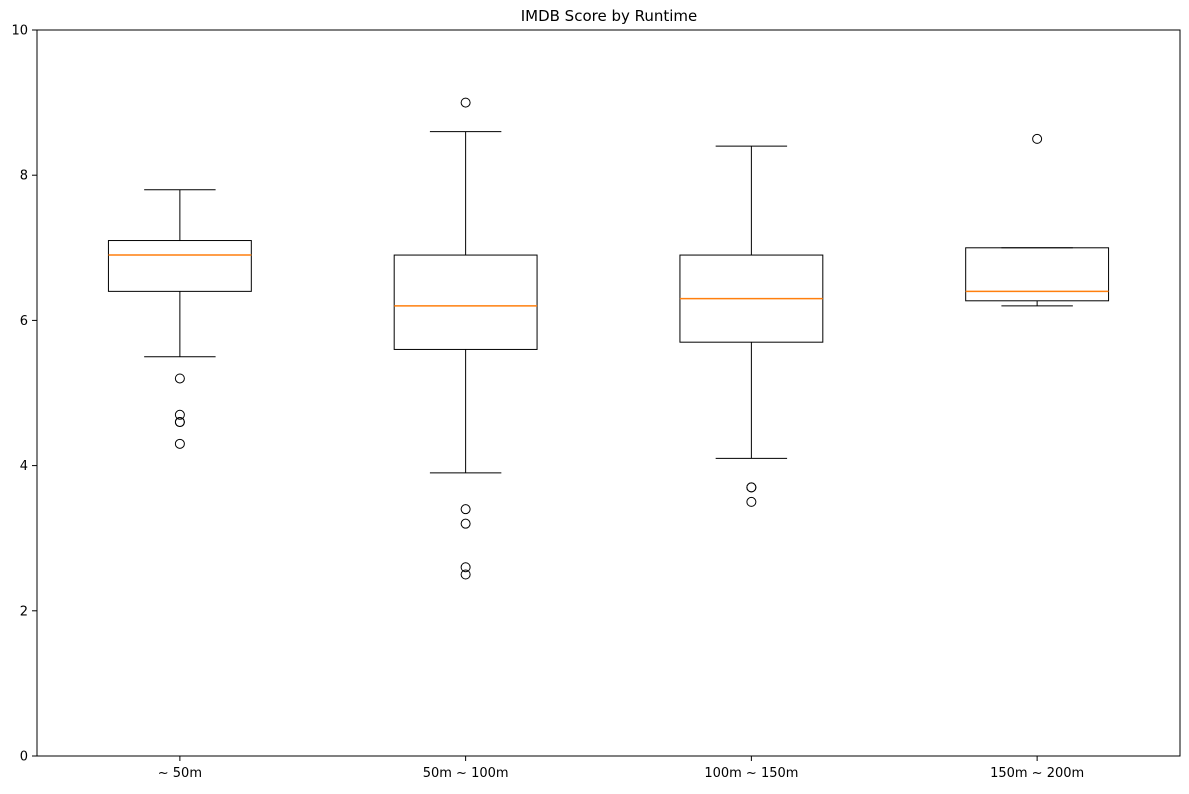  What do you see at coordinates (466, 773) in the screenshot?
I see `x-tick-label: 50m ~ 100m` at bounding box center [466, 773].